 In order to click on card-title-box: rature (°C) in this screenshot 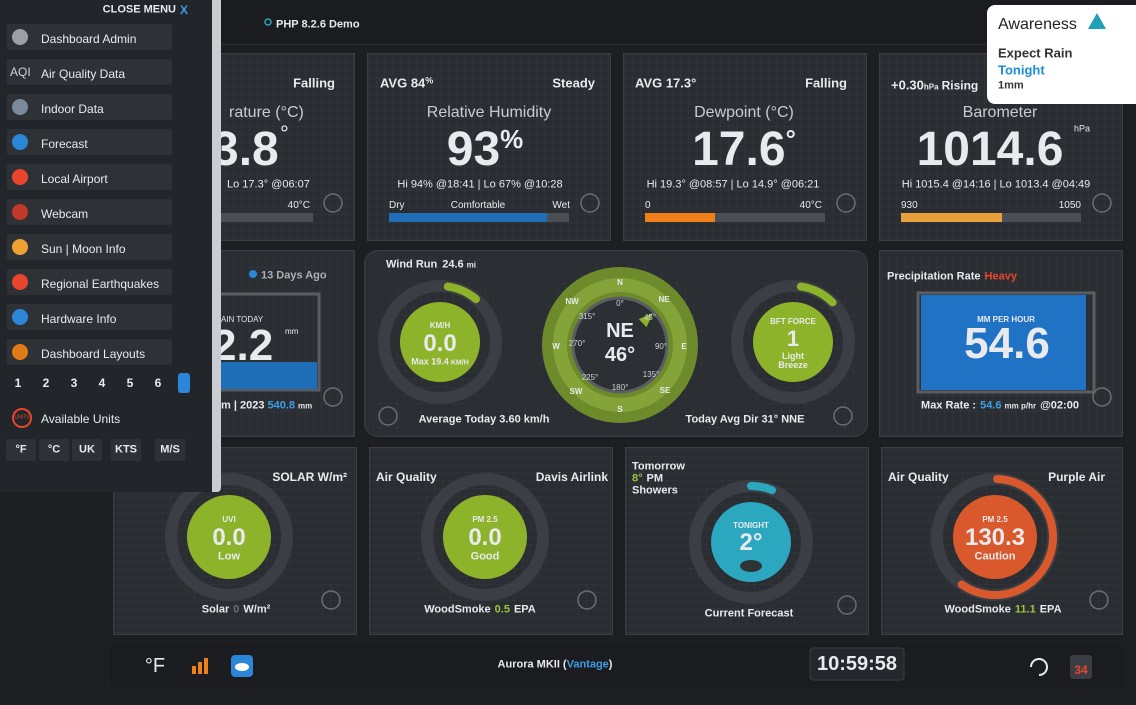, I will do `click(266, 113)`.